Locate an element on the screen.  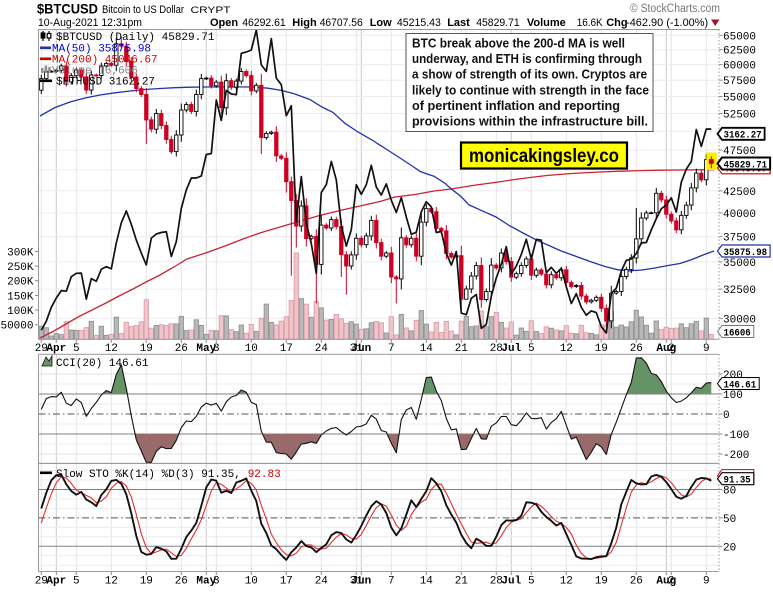
svg-text:underway, and ETH is confirmin: underway, and ETH is confirming through is located at coordinates (527, 58).